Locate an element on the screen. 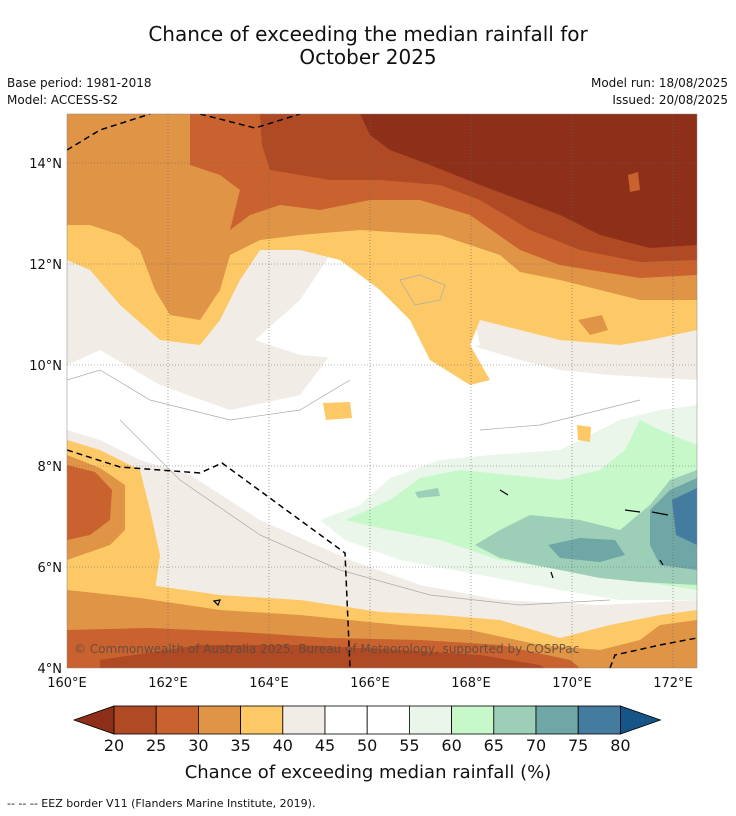 The image size is (736, 816). model-run: Model run: 18/08/2025 is located at coordinates (659, 83).